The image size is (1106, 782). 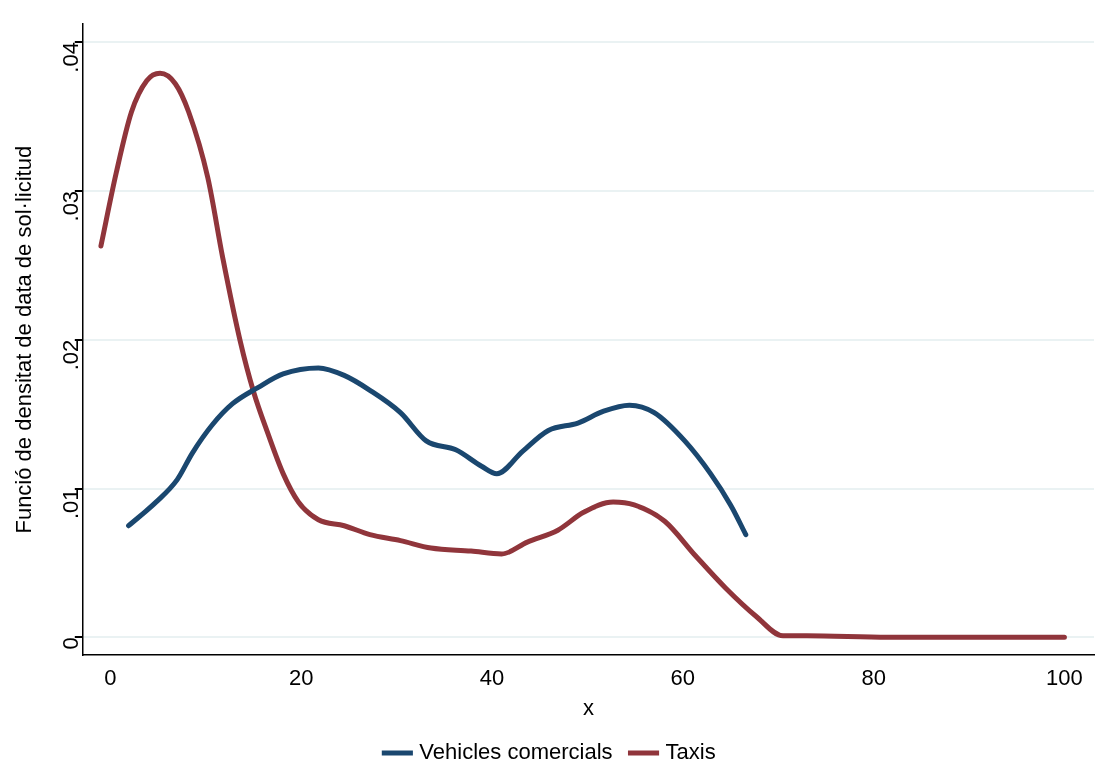 I want to click on y-tick-label: .04, so click(x=70, y=57).